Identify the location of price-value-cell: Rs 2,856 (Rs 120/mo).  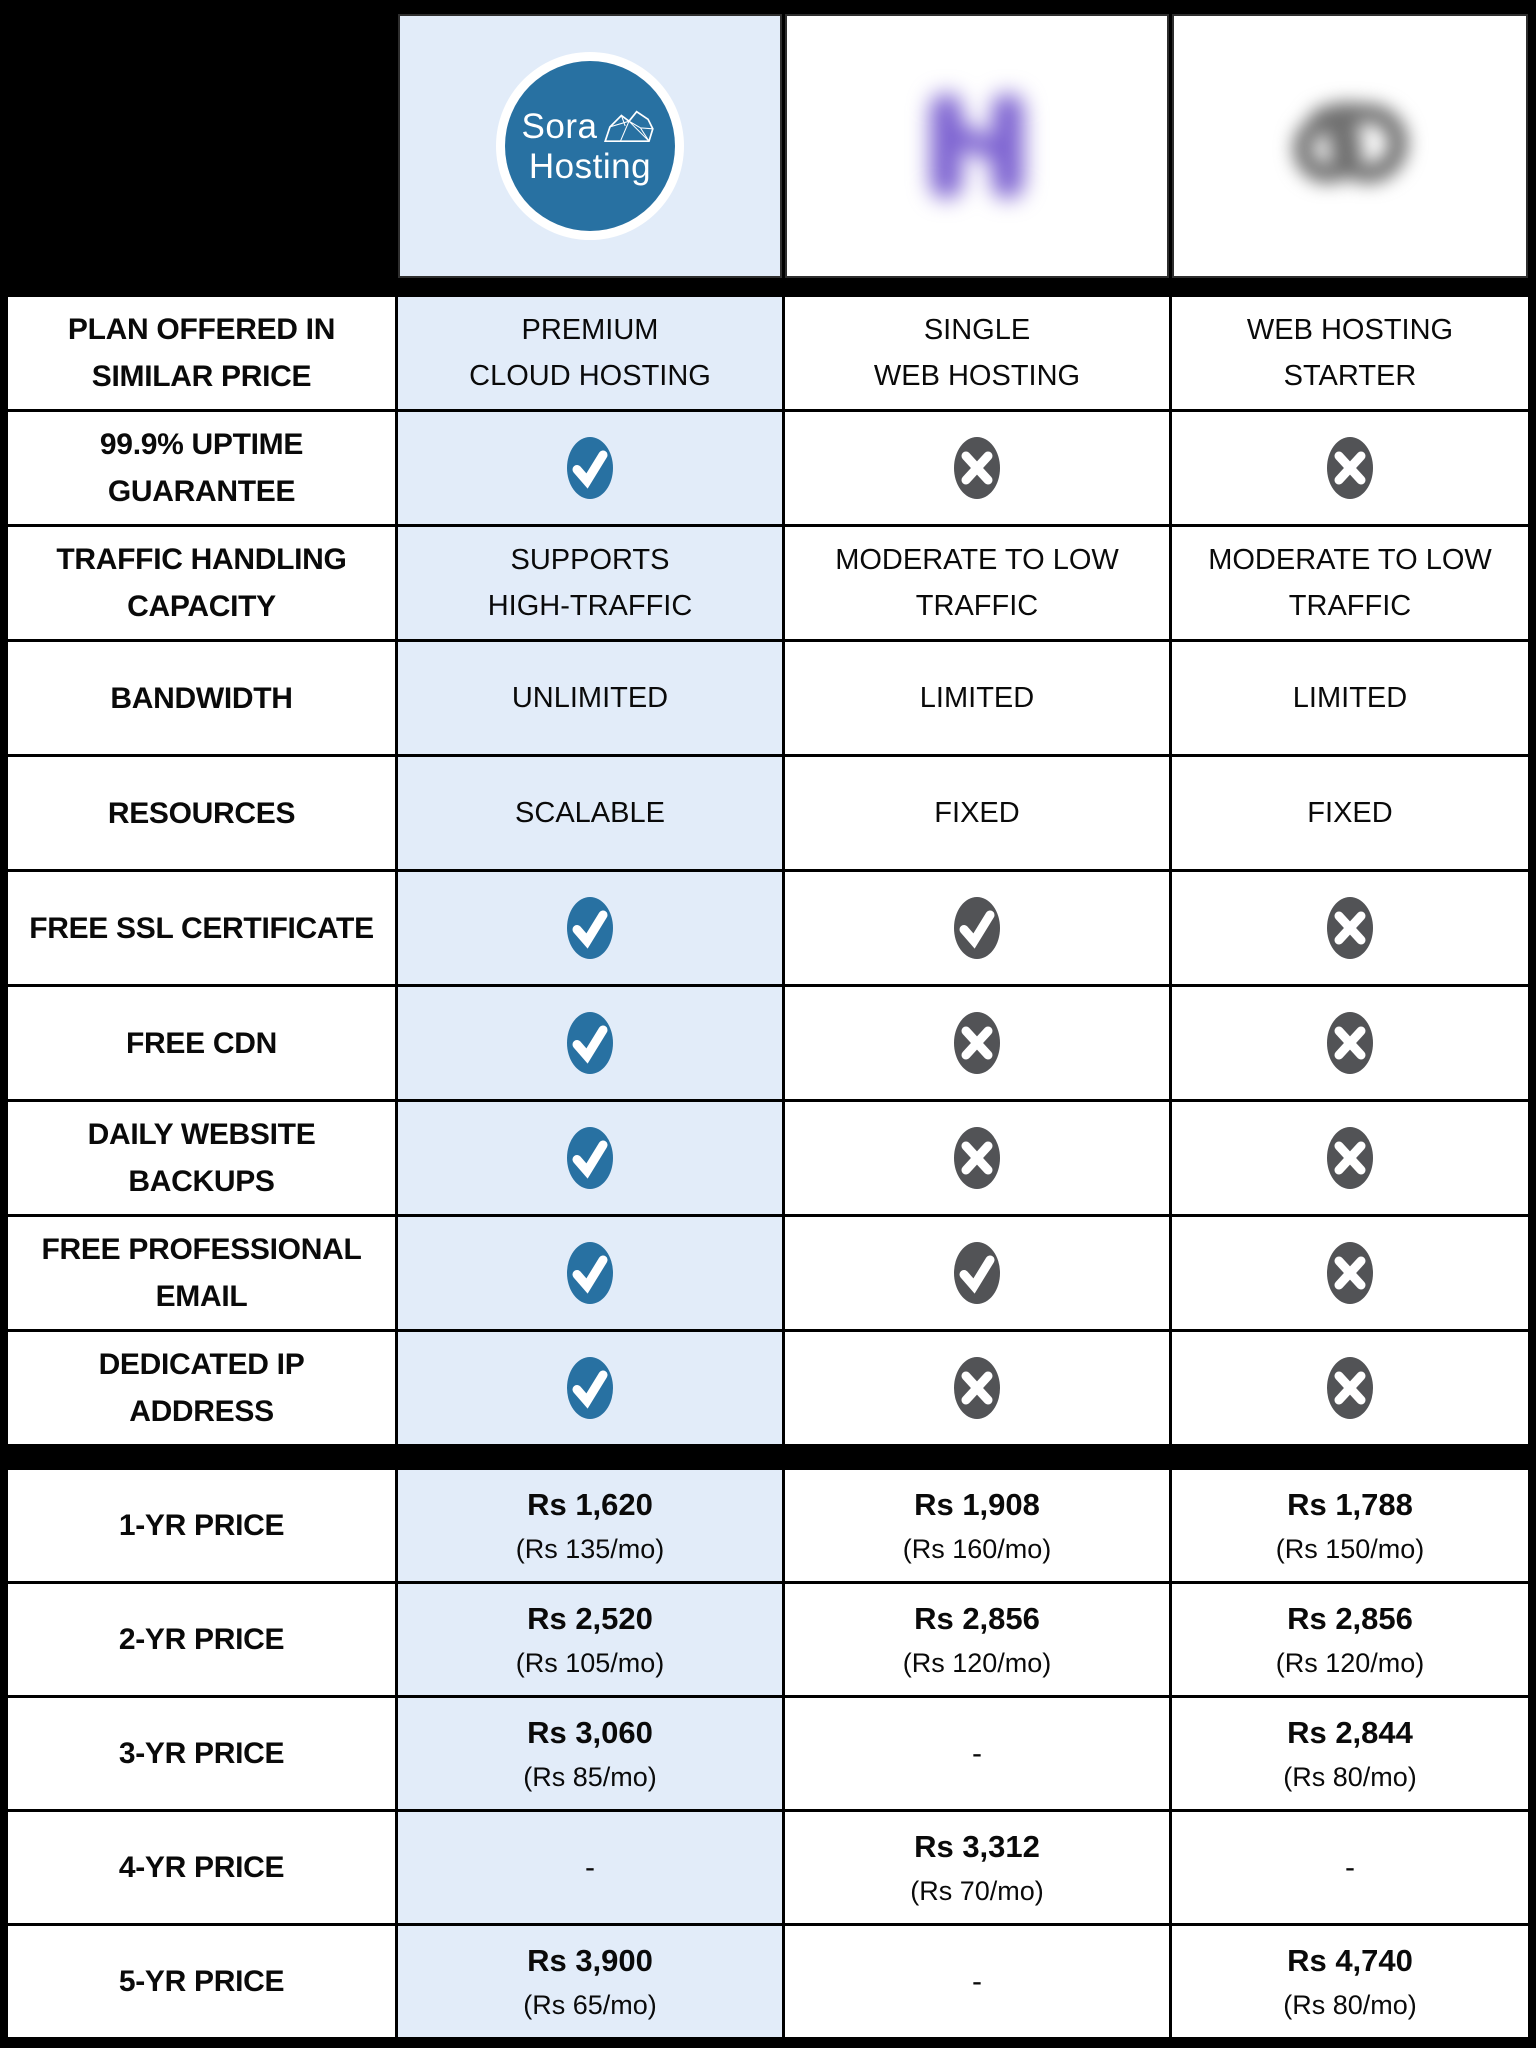
(1350, 1639).